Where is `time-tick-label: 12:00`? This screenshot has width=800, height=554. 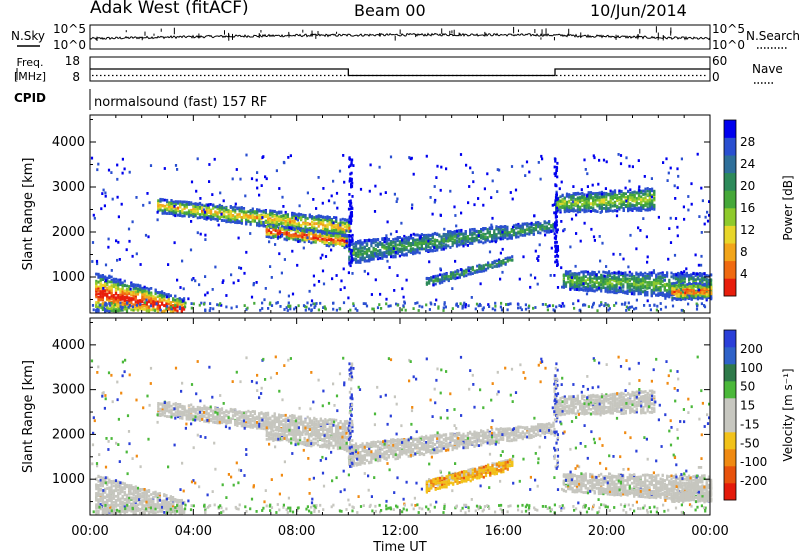 time-tick-label: 12:00 is located at coordinates (399, 531).